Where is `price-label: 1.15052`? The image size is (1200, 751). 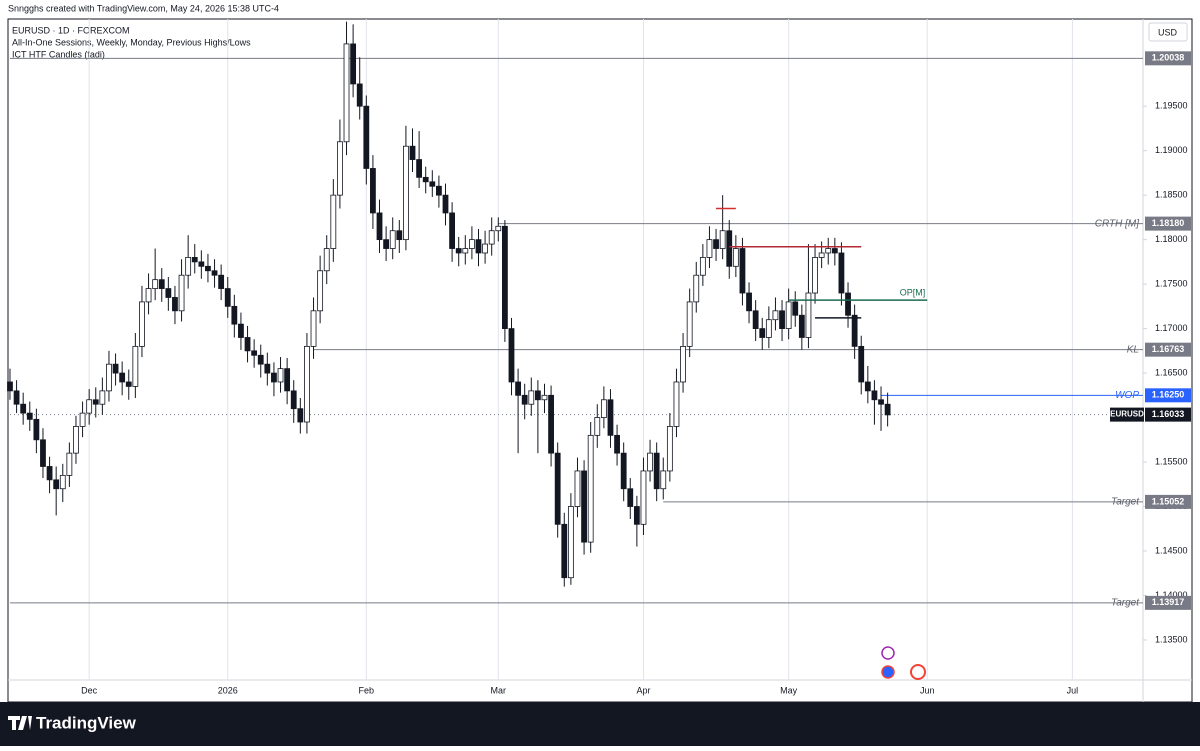 price-label: 1.15052 is located at coordinates (1168, 501).